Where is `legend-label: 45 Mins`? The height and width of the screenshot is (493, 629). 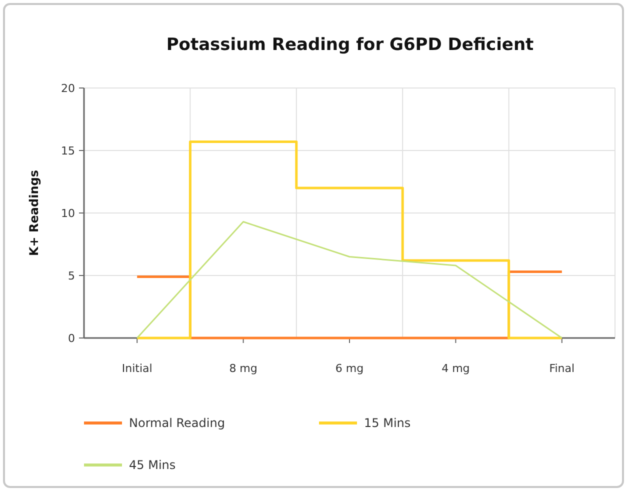
legend-label: 45 Mins is located at coordinates (152, 465).